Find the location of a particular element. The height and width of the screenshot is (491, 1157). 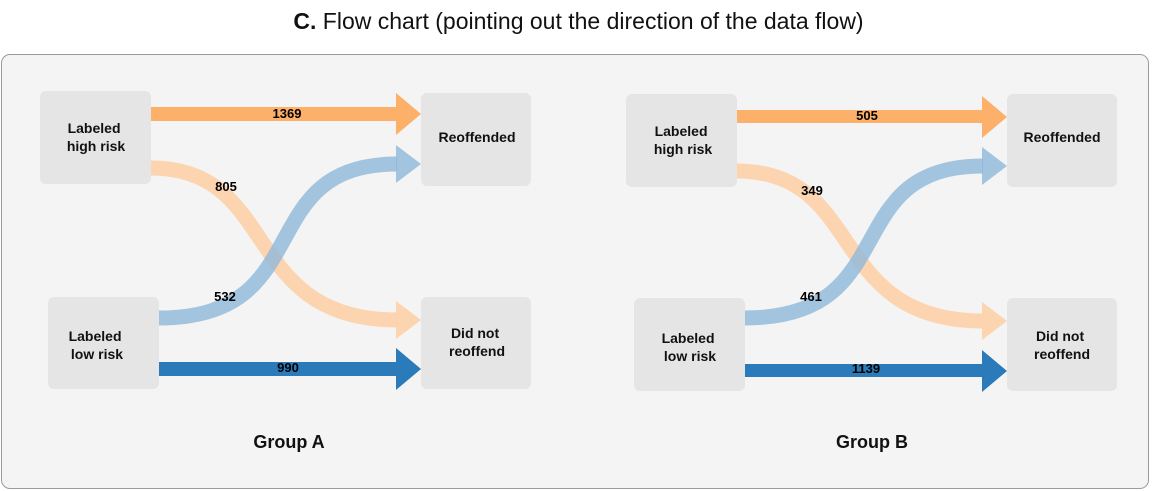

group-b-high-risk-label: Labeled high risk is located at coordinates (683, 140).